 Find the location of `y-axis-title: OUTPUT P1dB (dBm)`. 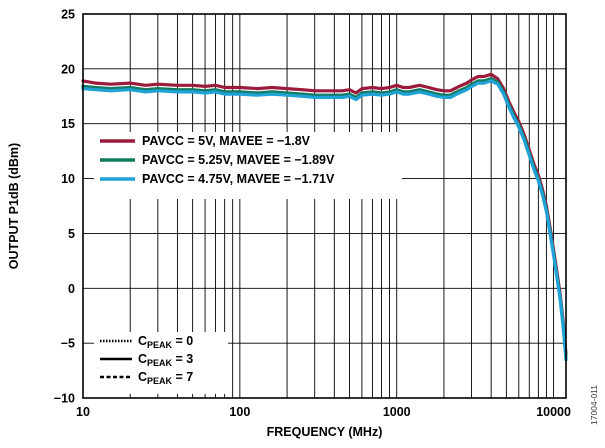

y-axis-title: OUTPUT P1dB (dBm) is located at coordinates (14, 206).